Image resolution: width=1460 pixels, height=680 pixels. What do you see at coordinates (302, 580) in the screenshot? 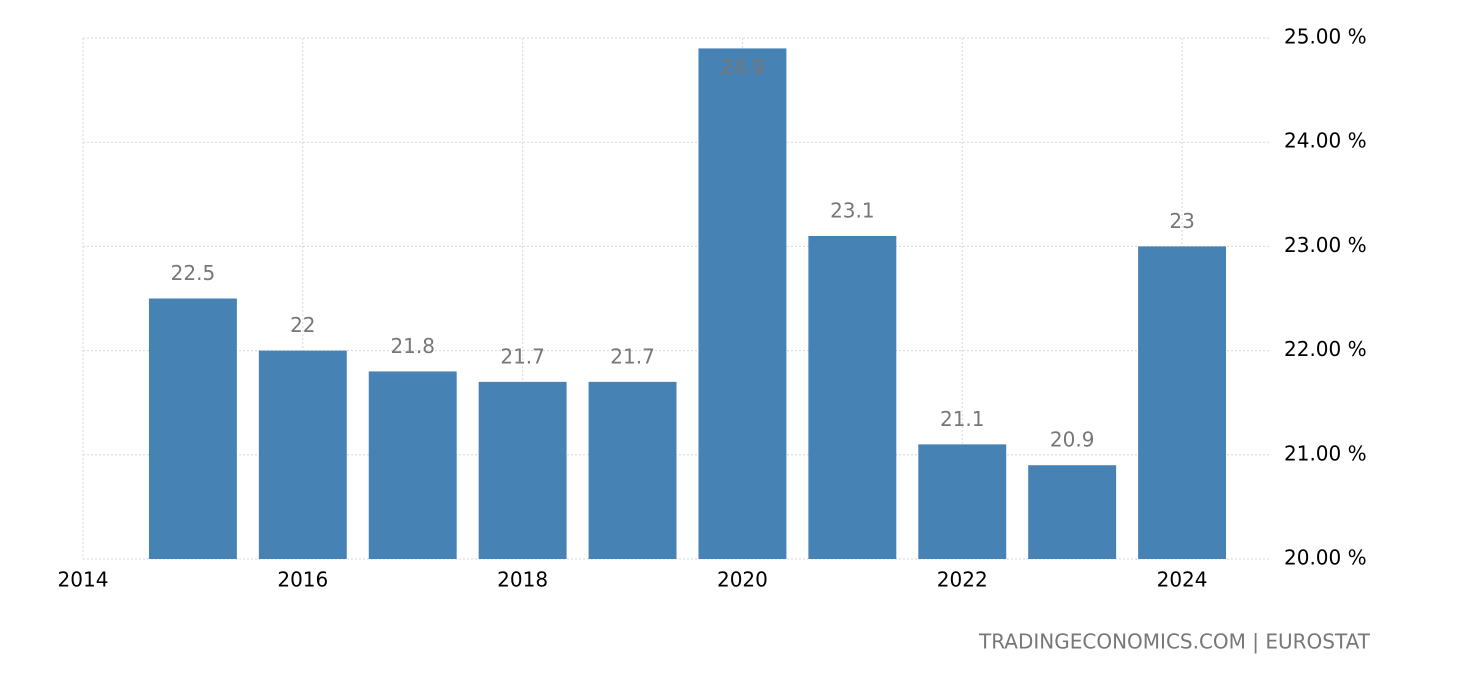
I see `x-tick-label: 2016` at bounding box center [302, 580].